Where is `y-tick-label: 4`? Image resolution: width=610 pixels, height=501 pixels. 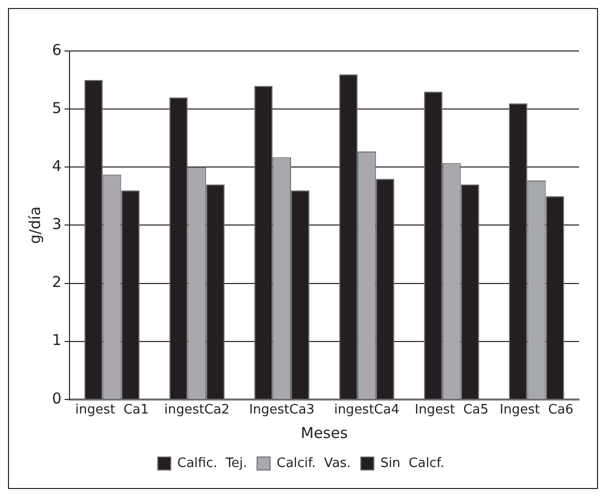 y-tick-label: 4 is located at coordinates (57, 166).